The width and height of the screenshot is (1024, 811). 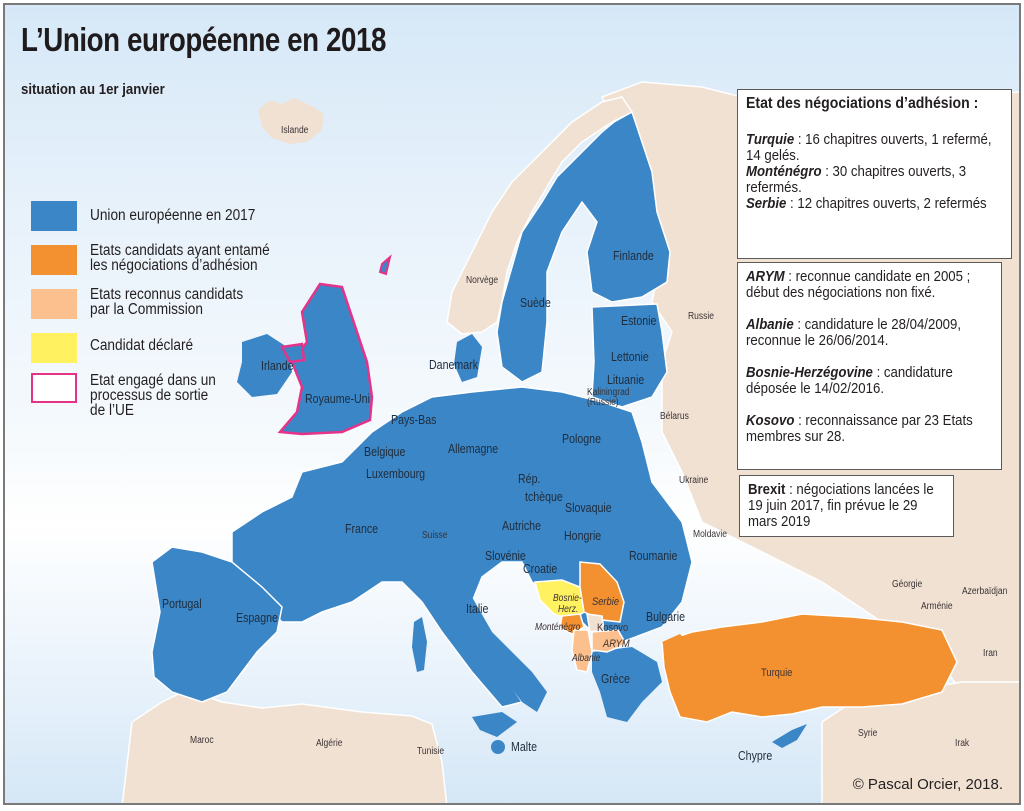 What do you see at coordinates (755, 756) in the screenshot?
I see `label-chypre: Chypre` at bounding box center [755, 756].